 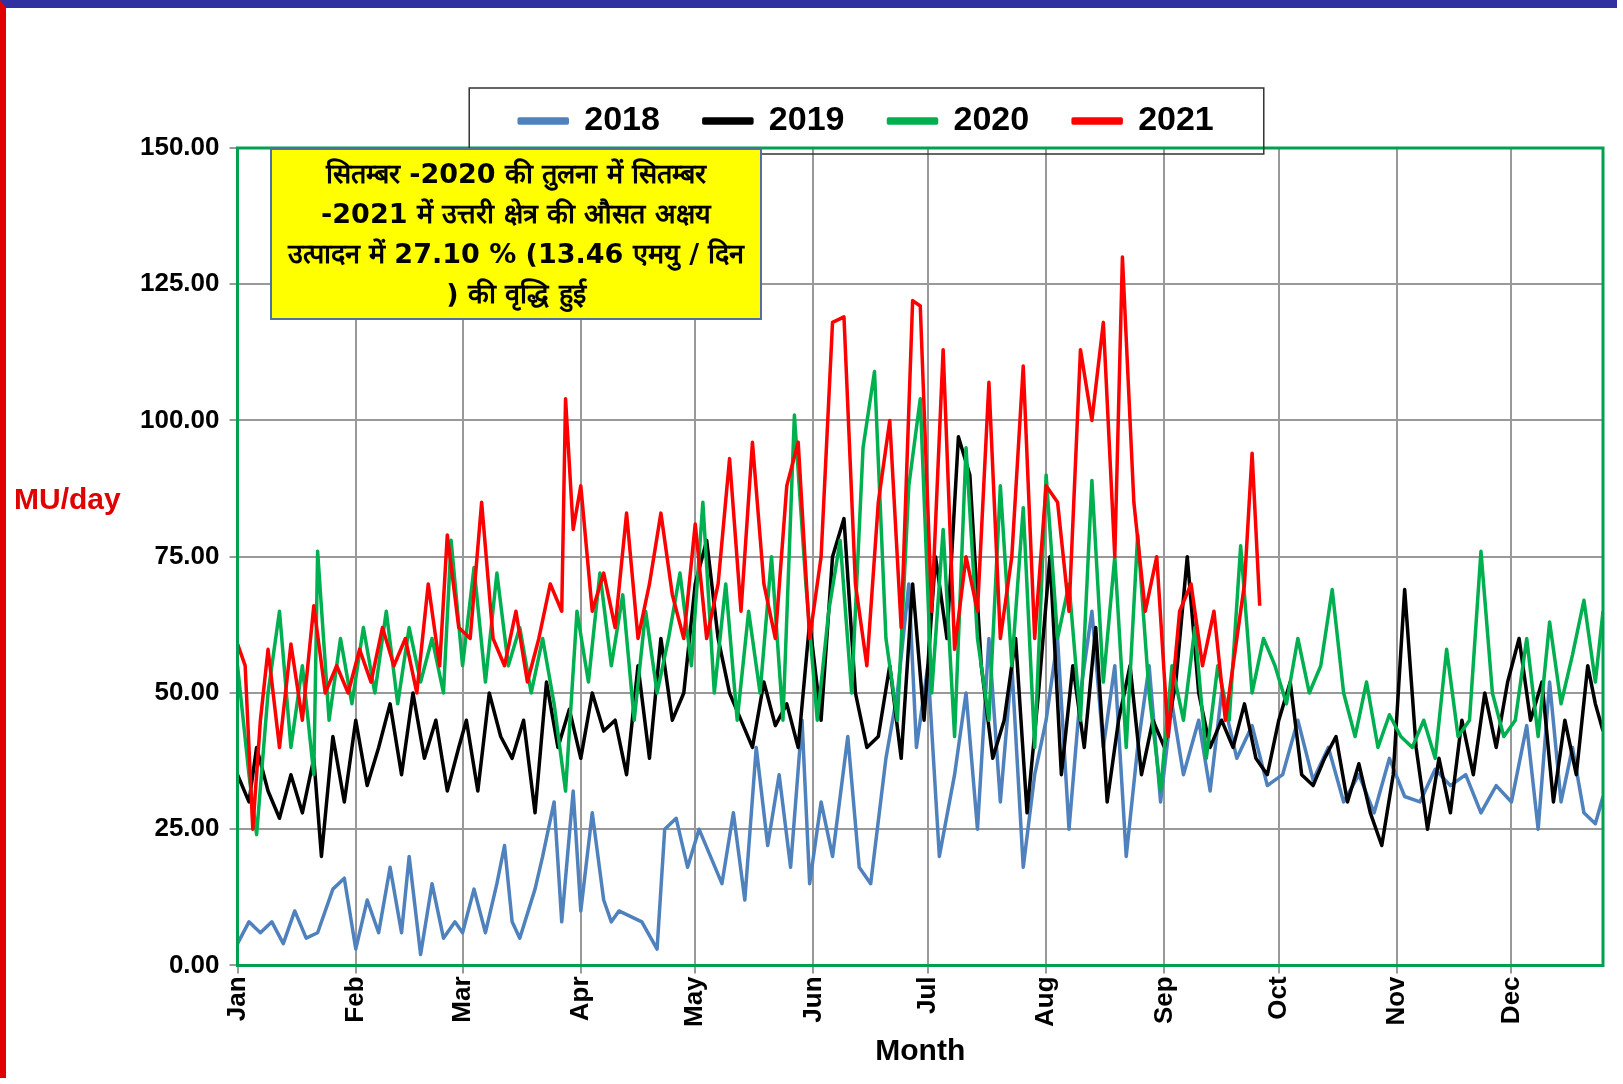 What do you see at coordinates (1162, 1000) in the screenshot?
I see `x-tick-label: Sep` at bounding box center [1162, 1000].